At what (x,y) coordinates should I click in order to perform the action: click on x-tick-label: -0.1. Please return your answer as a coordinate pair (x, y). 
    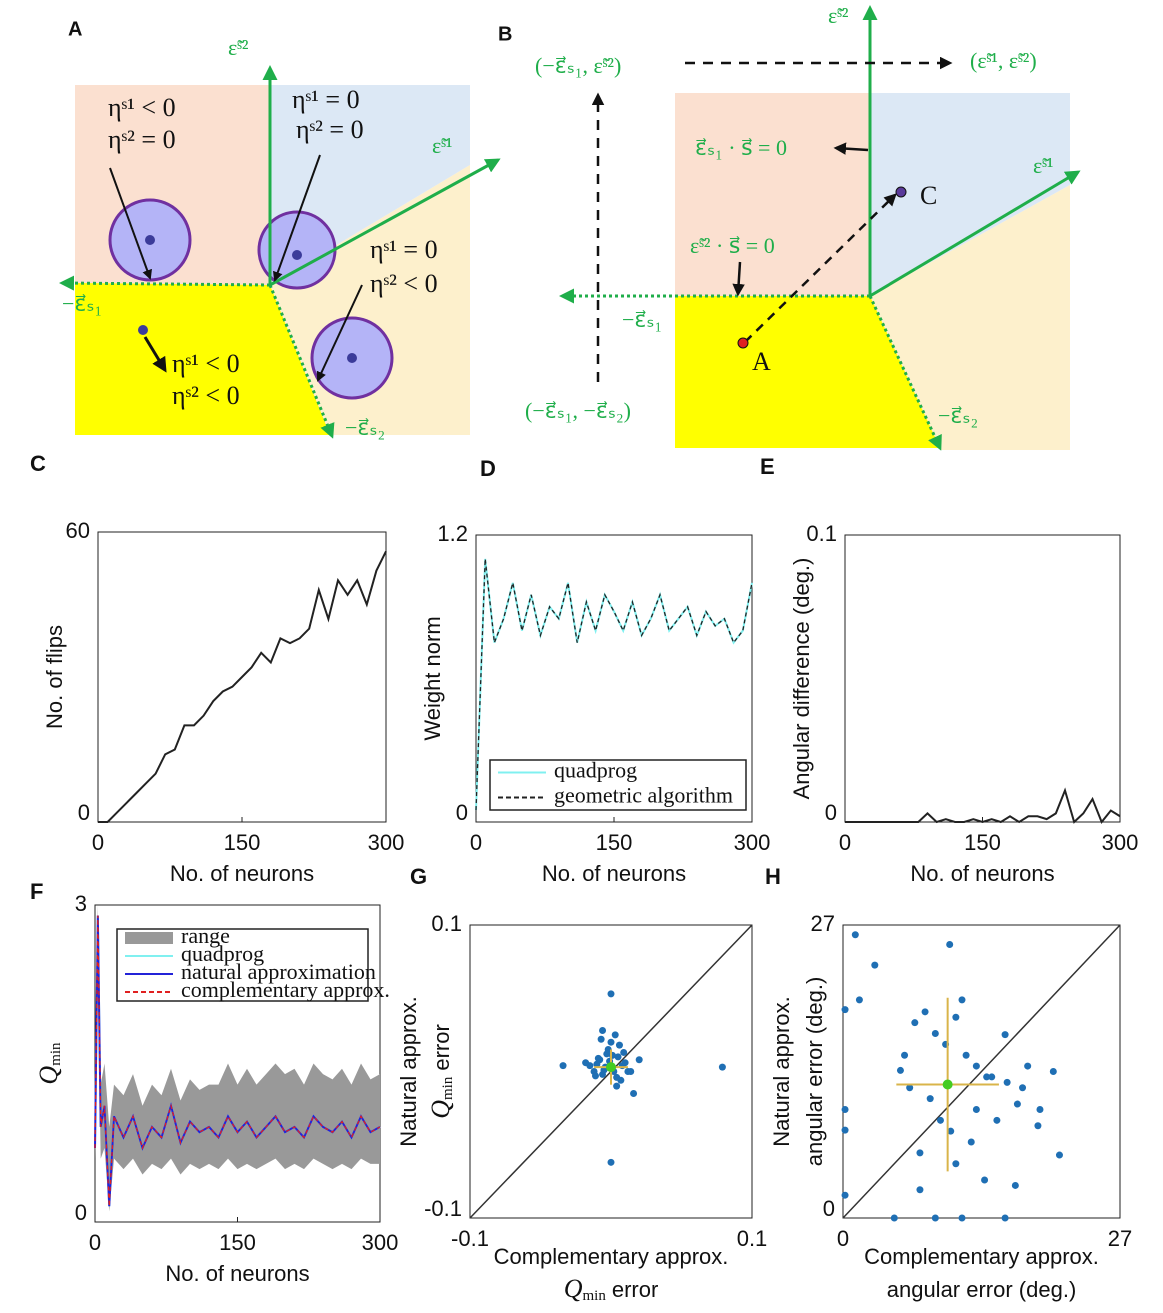
    Looking at the image, I should click on (470, 1238).